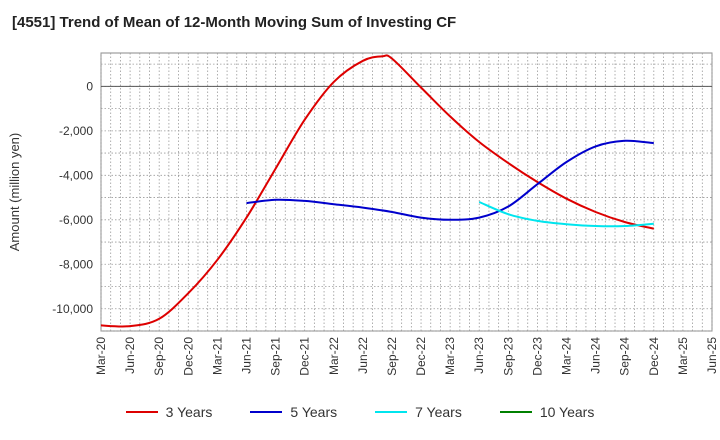  What do you see at coordinates (76, 264) in the screenshot?
I see `y-tick-label: -8,000` at bounding box center [76, 264].